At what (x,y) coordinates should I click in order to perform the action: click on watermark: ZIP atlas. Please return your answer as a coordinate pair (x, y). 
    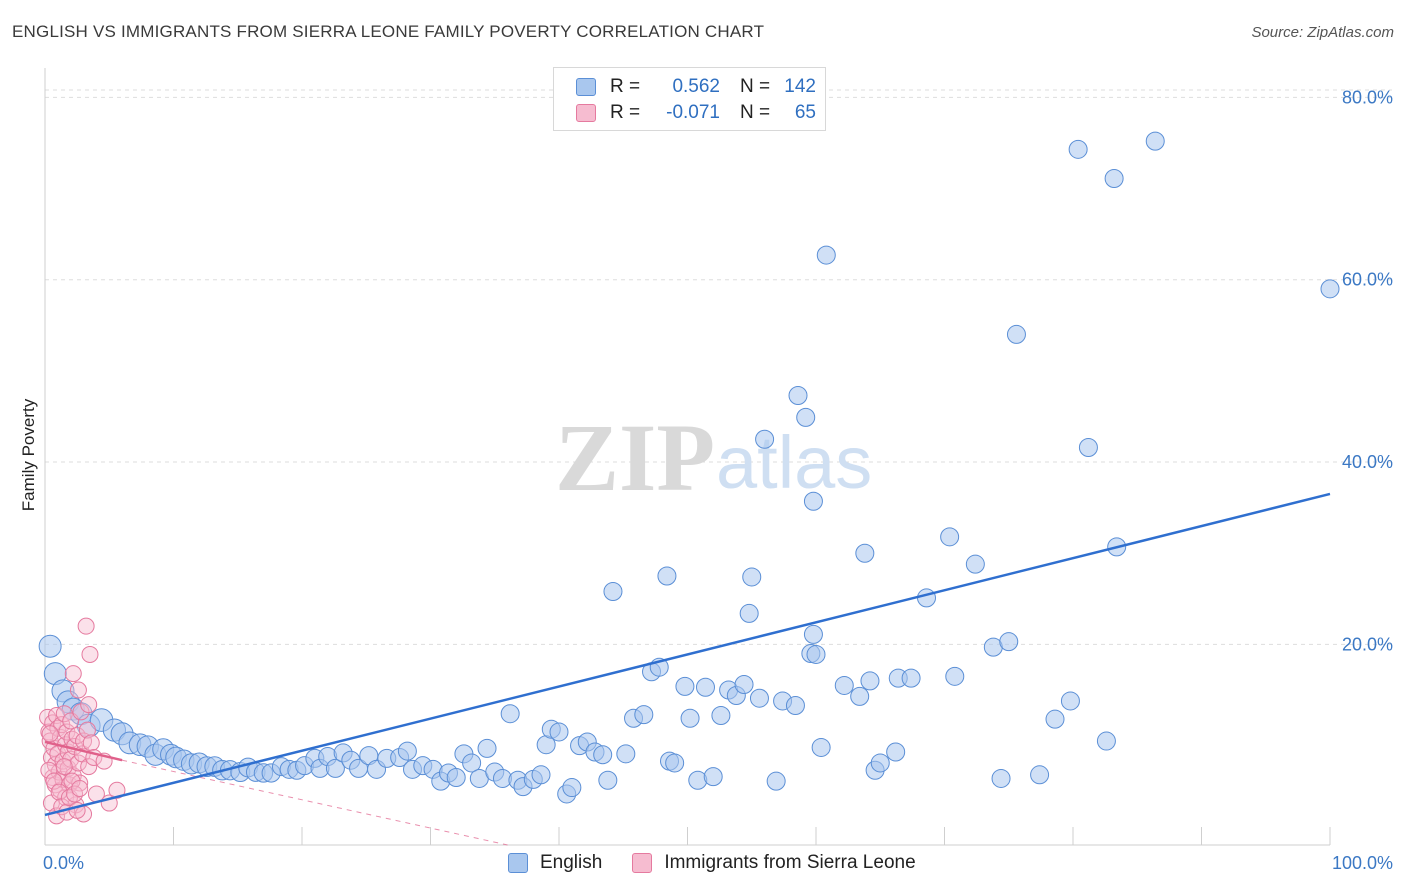
    Looking at the image, I should click on (713, 457).